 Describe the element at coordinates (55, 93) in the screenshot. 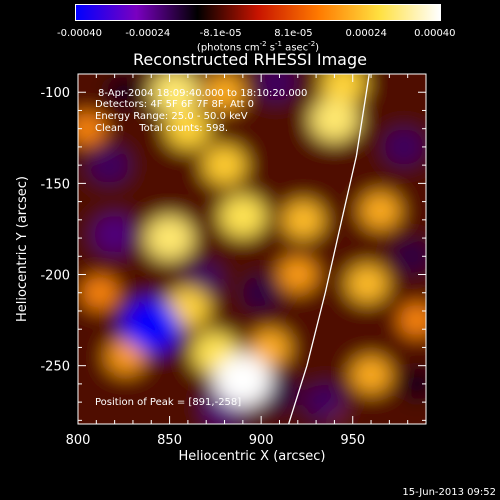

I see `y-tick-label: -100` at that location.